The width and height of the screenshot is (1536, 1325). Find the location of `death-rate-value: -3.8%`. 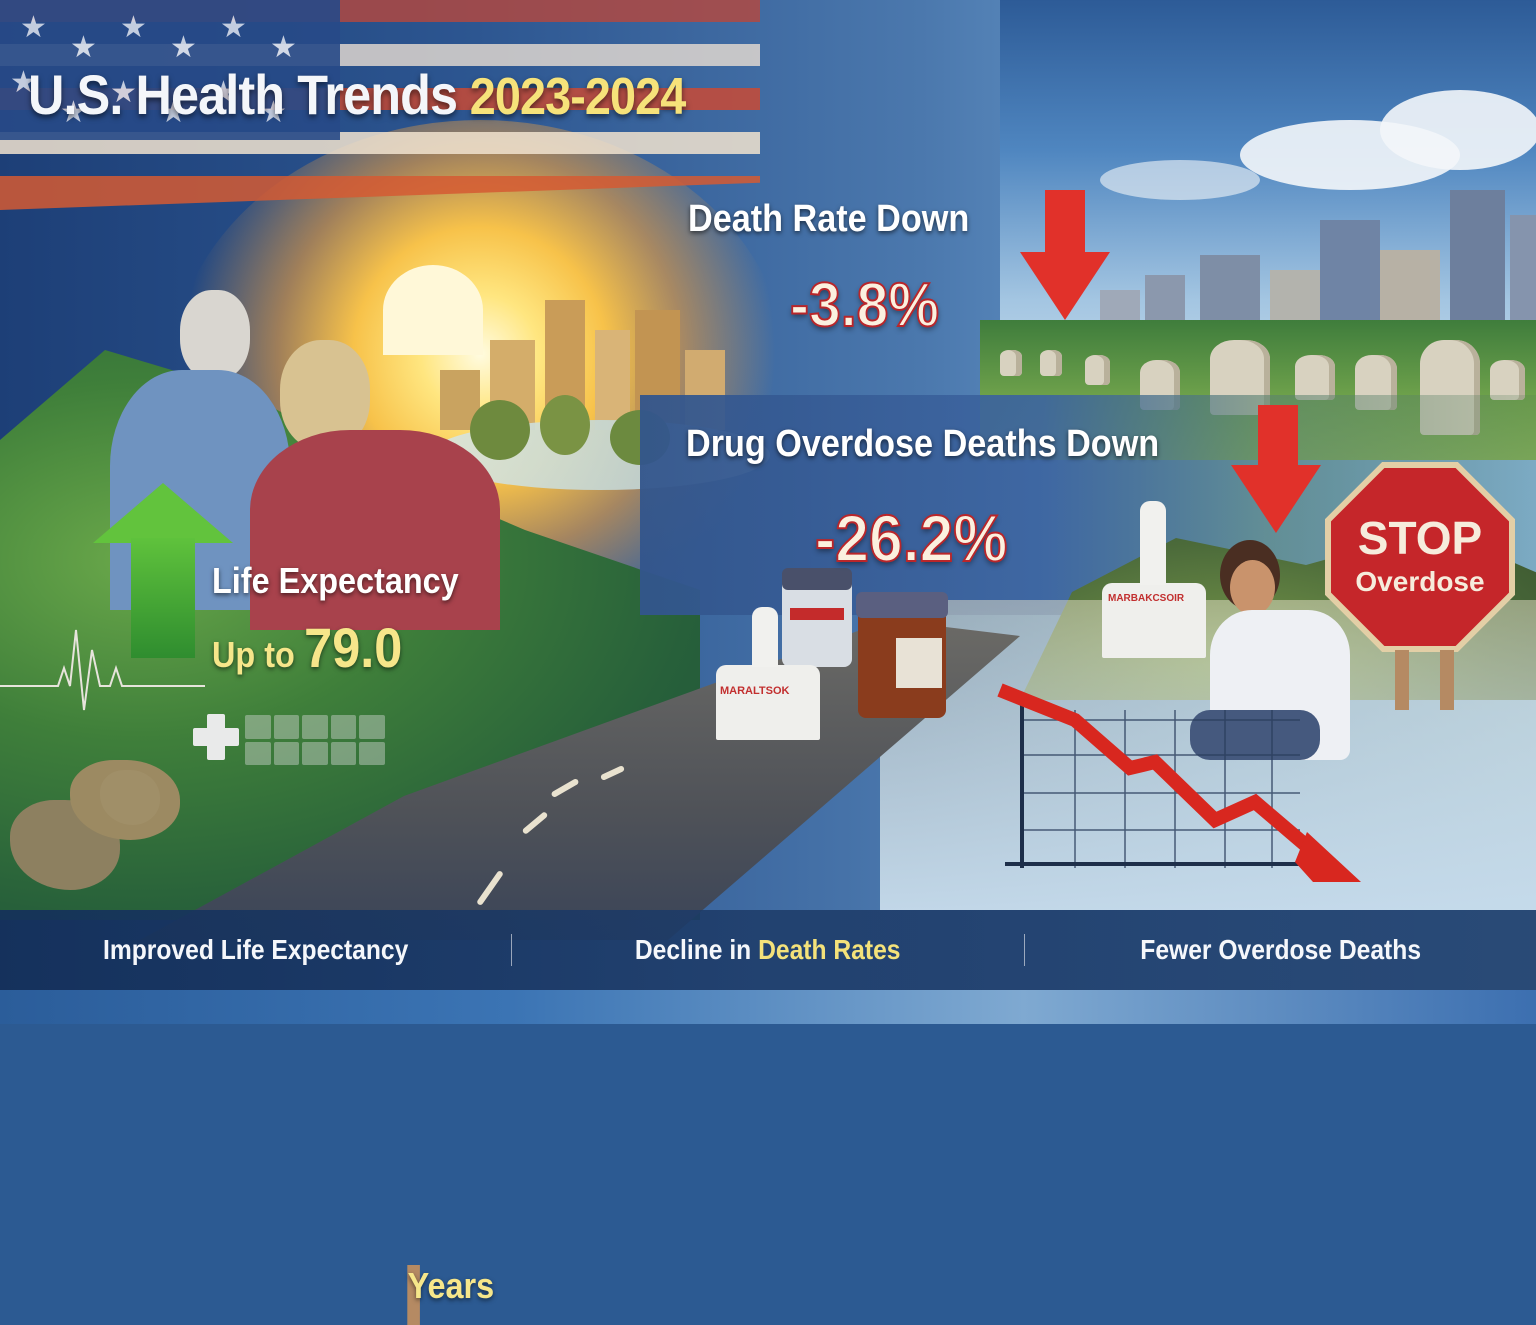

death-rate-value: -3.8% is located at coordinates (864, 305).